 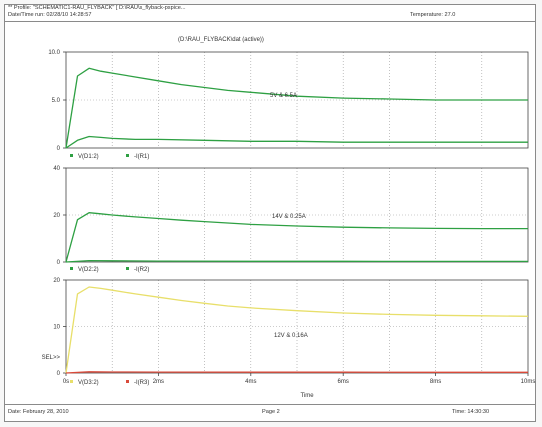 I want to click on footer-page: Page 2, so click(x=271, y=412).